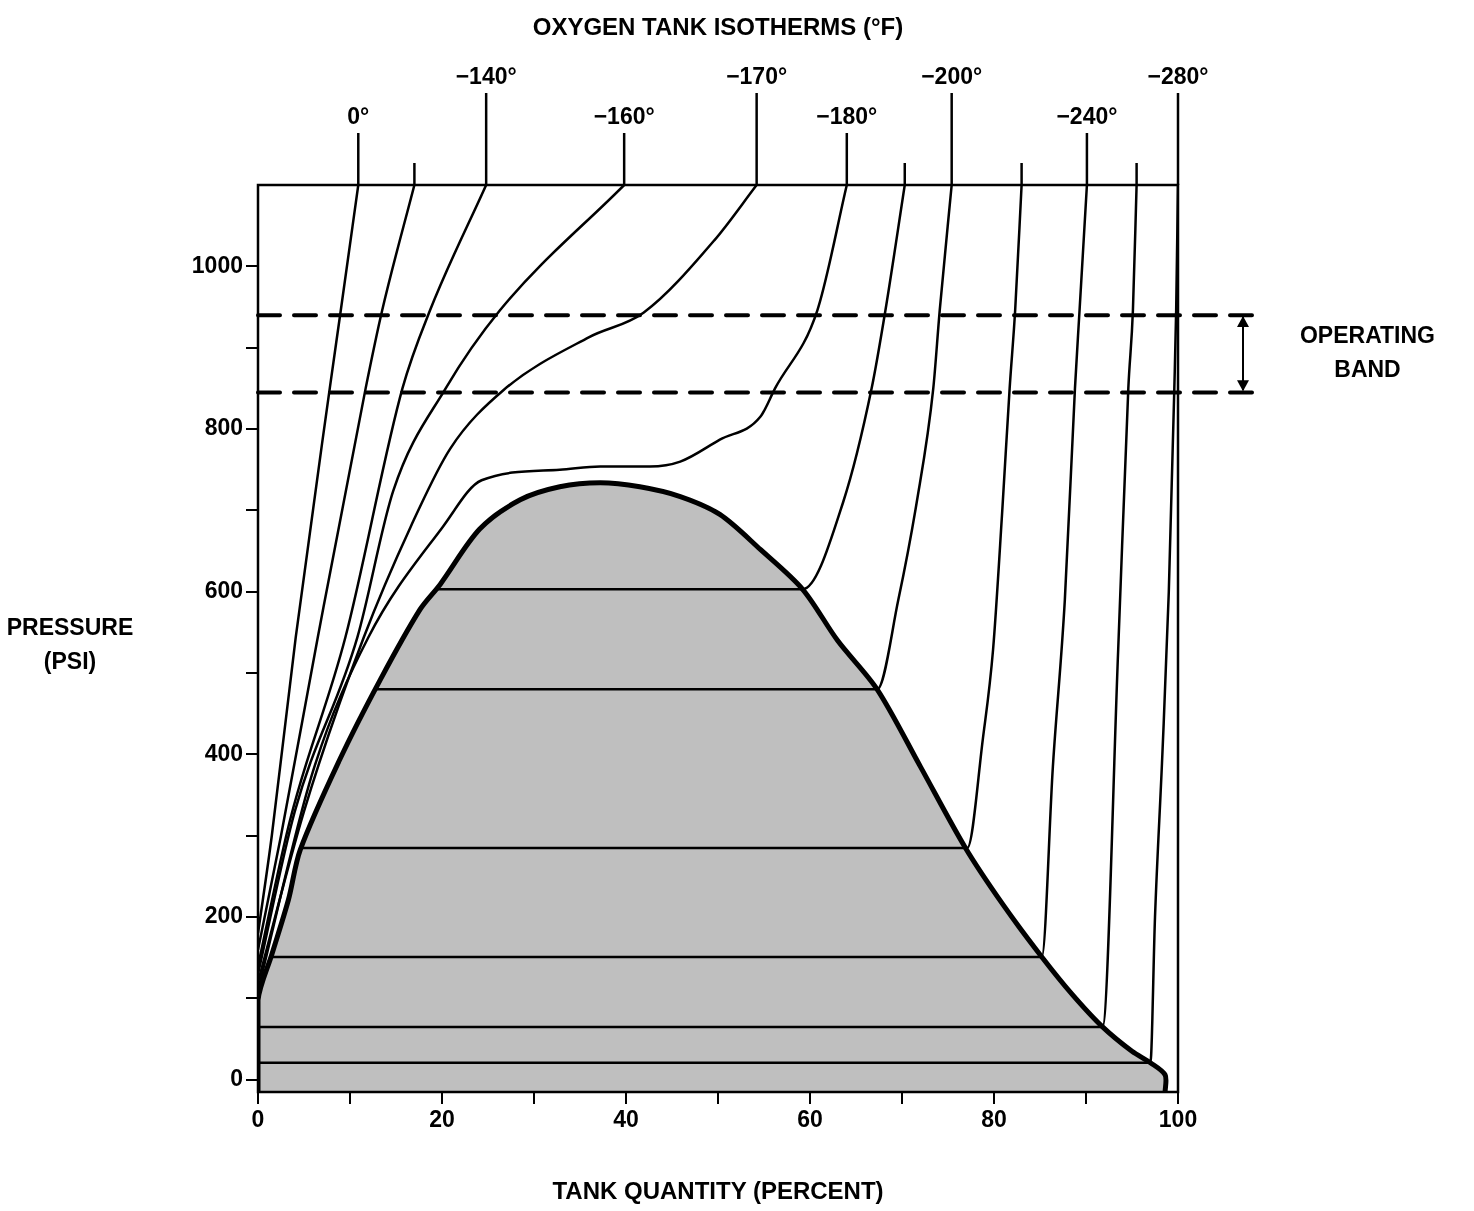  I want to click on y-tick-label: 0, so click(236, 1078).